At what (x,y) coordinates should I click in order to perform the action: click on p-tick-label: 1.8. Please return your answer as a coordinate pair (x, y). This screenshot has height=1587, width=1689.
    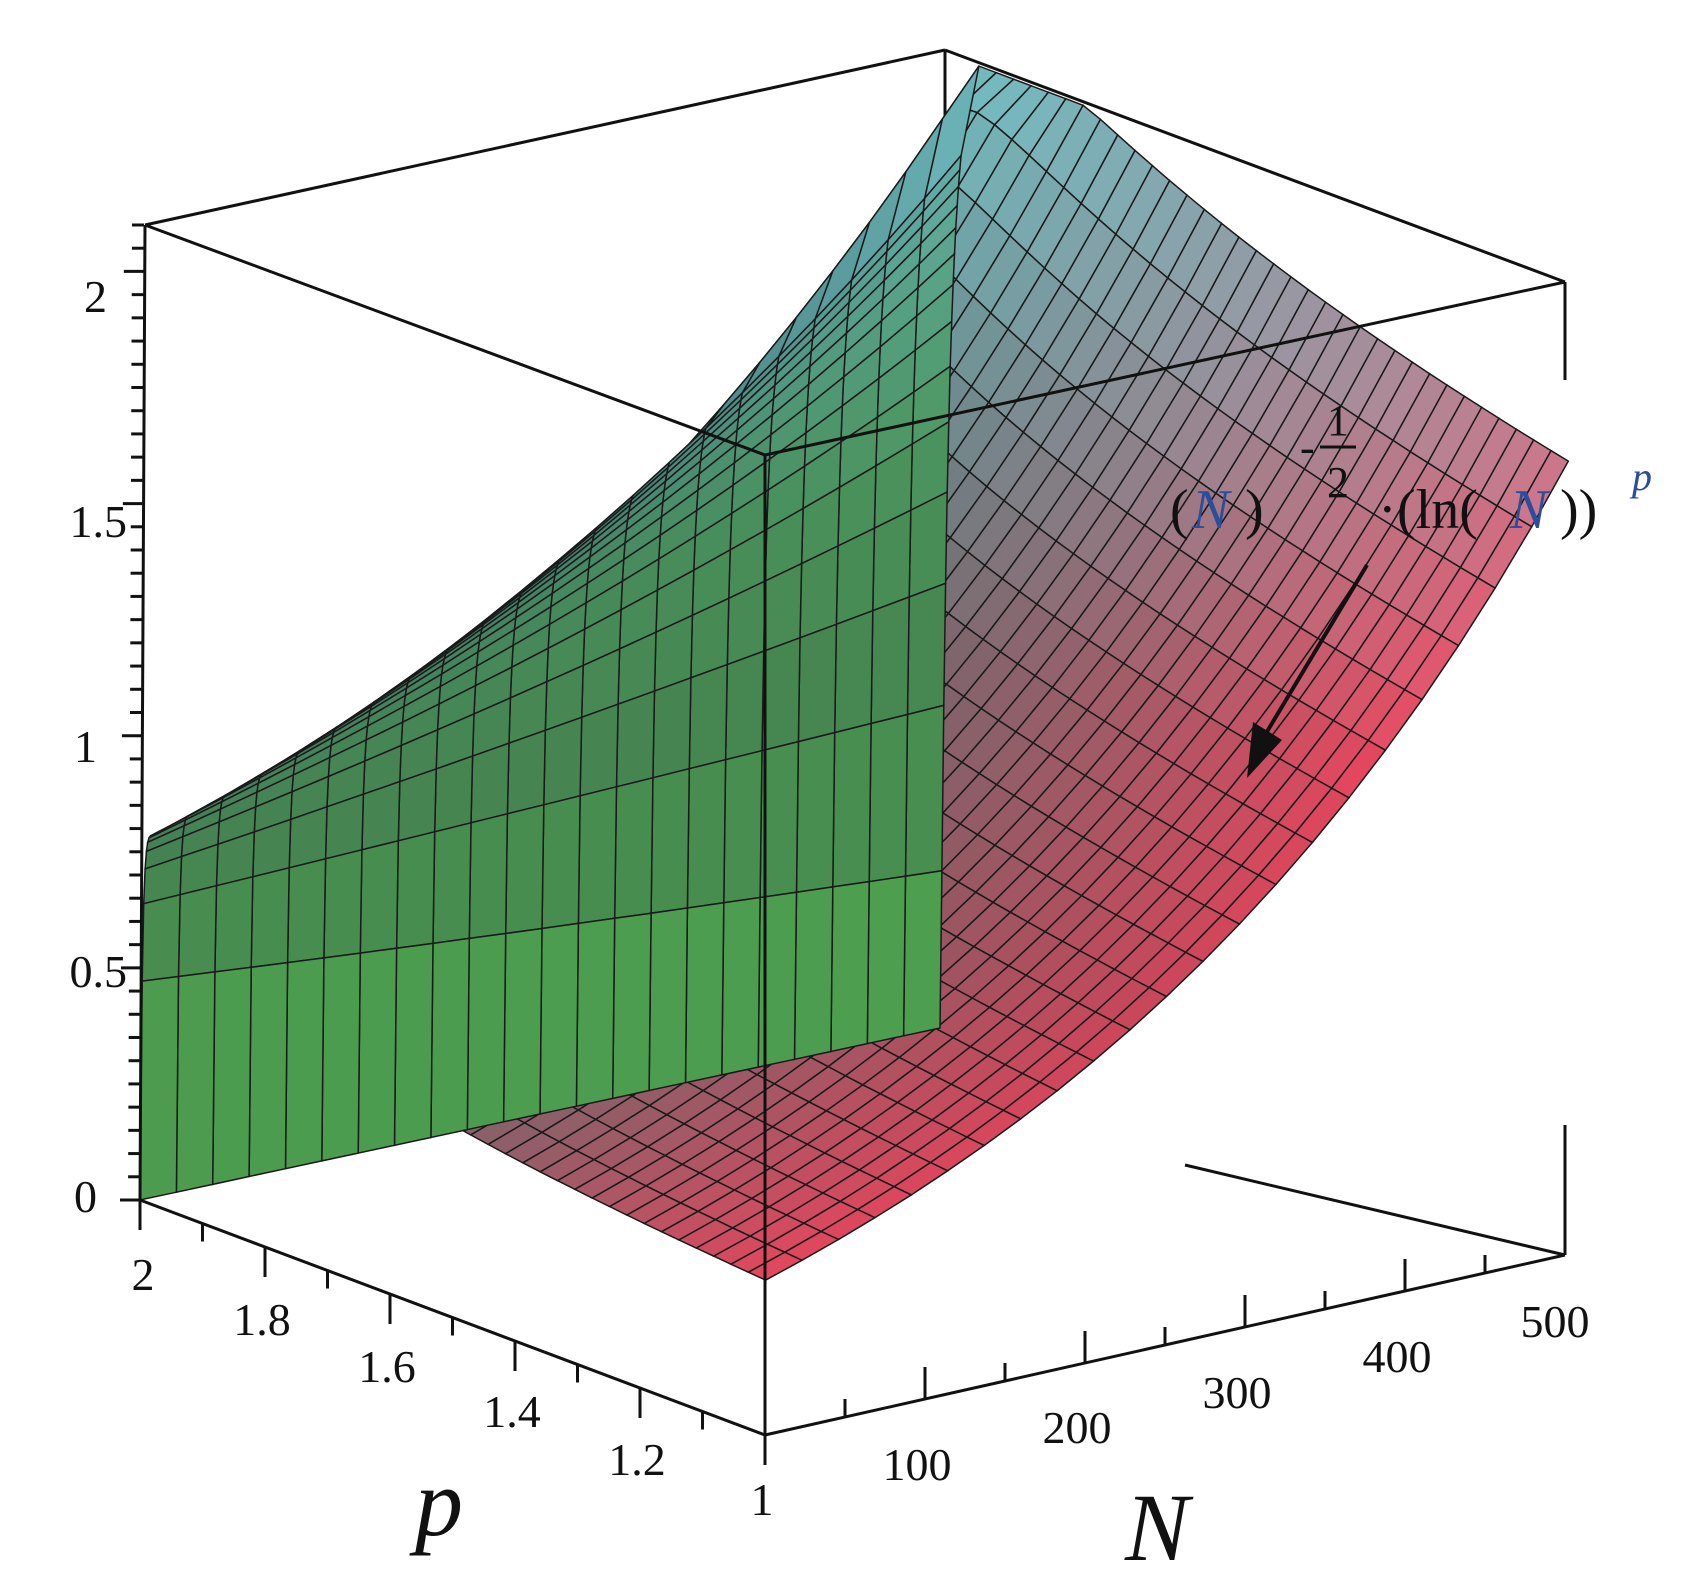
    Looking at the image, I should click on (262, 1319).